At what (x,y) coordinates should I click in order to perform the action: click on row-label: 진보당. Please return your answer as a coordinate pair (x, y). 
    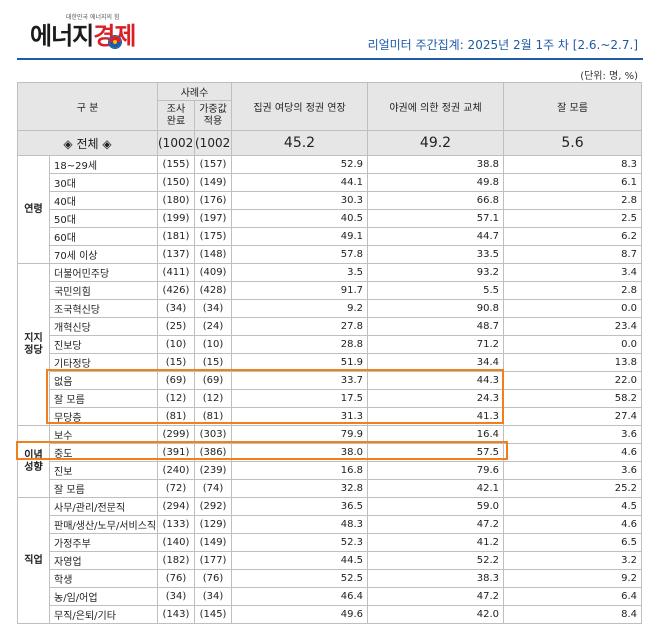
    Looking at the image, I should click on (103, 344).